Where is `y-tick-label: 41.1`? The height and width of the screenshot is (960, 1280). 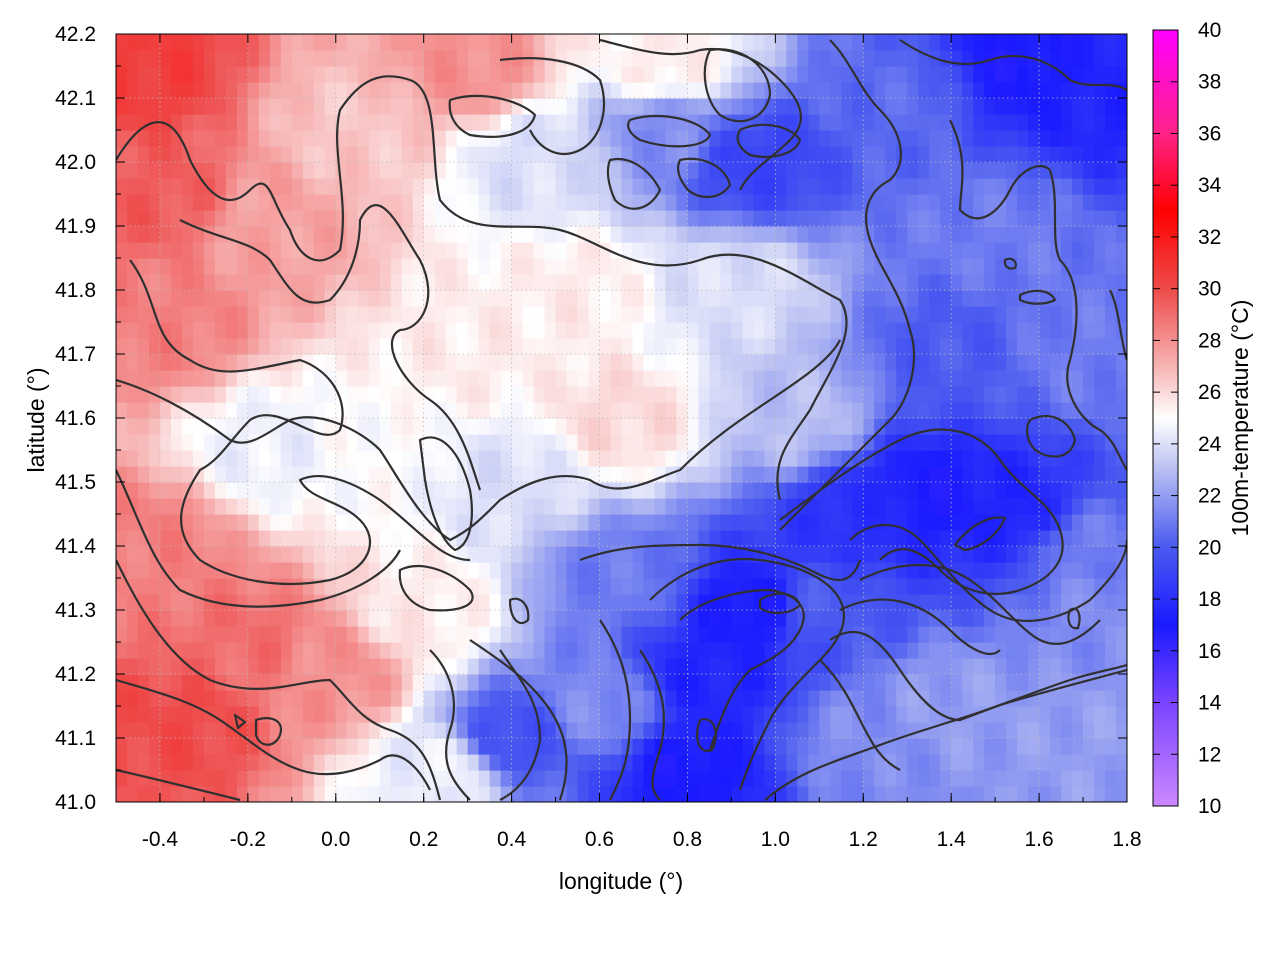
y-tick-label: 41.1 is located at coordinates (75, 738).